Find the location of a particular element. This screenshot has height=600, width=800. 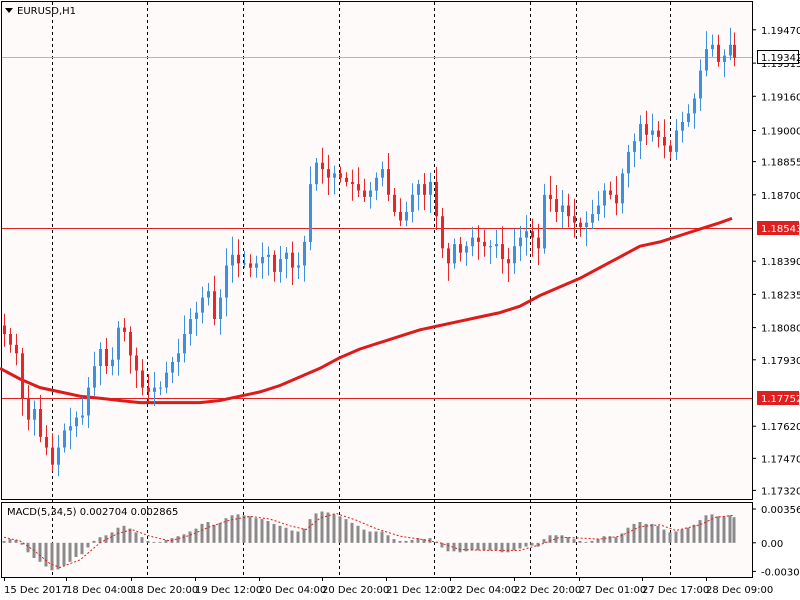

chart-menu-triangle-icon is located at coordinates (9, 10).